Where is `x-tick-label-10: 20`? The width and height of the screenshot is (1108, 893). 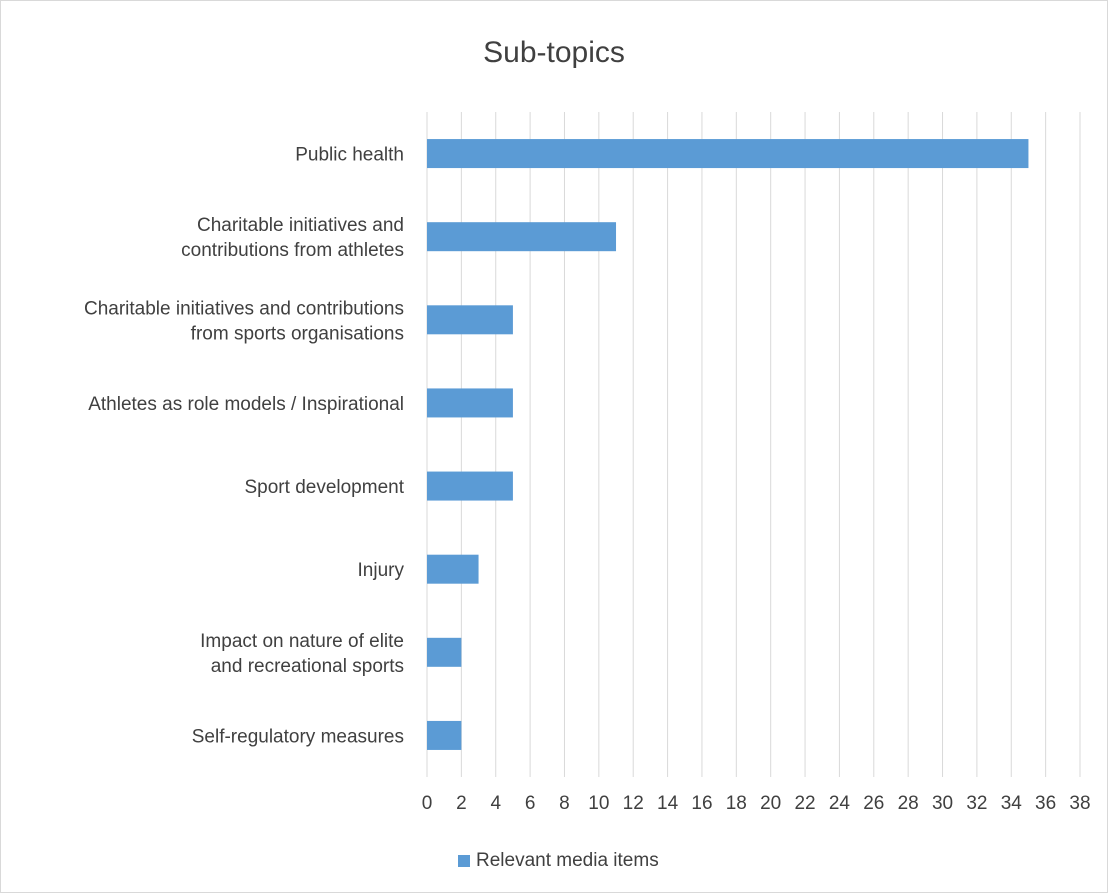
x-tick-label-10: 20 is located at coordinates (770, 803).